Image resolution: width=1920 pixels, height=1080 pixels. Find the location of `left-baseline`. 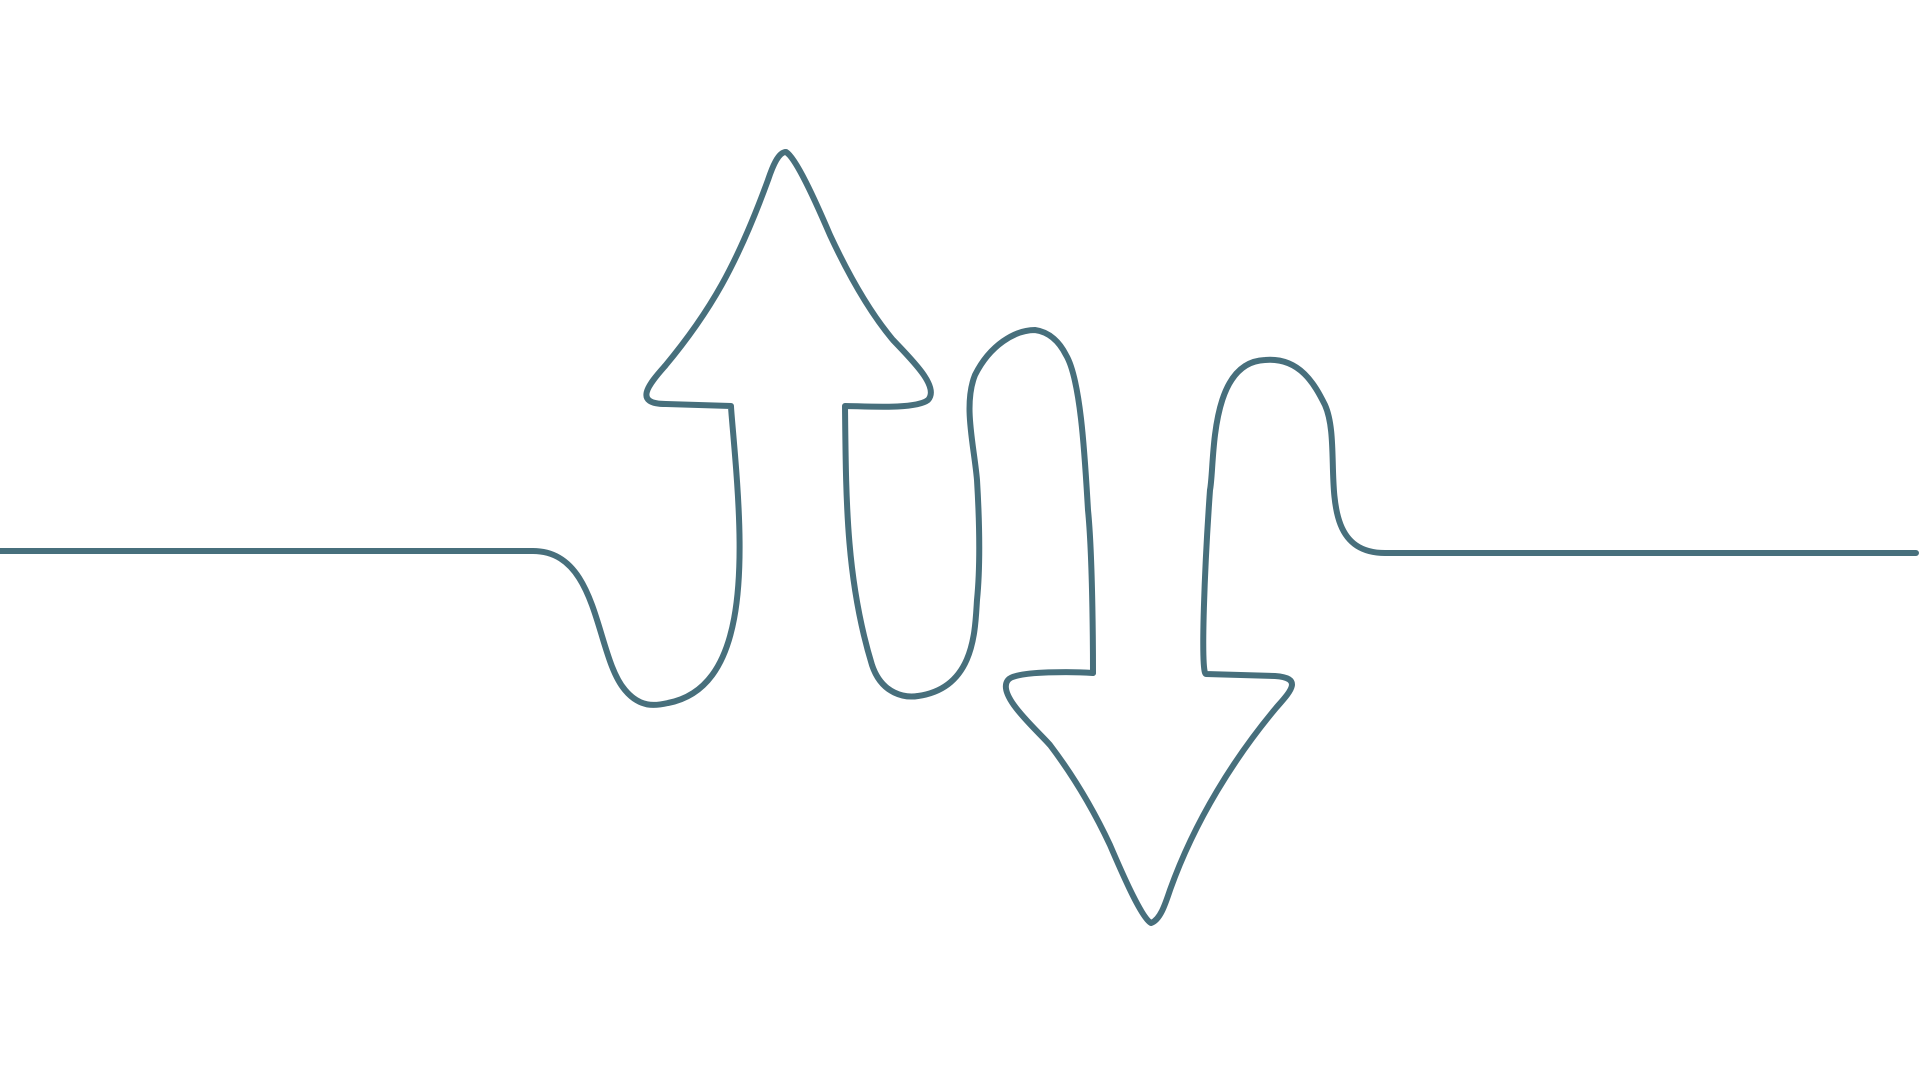

left-baseline is located at coordinates (371, 535).